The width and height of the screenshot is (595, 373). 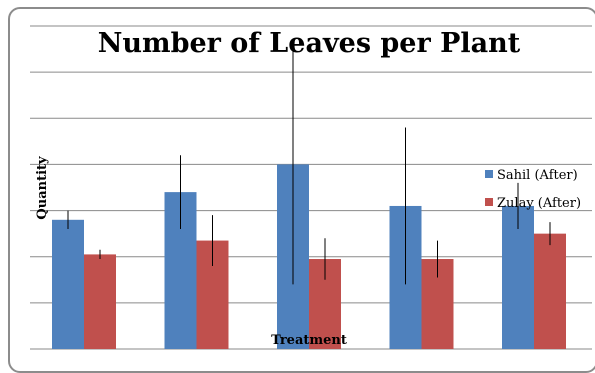 What do you see at coordinates (309, 340) in the screenshot?
I see `x-axis-title: Treatment` at bounding box center [309, 340].